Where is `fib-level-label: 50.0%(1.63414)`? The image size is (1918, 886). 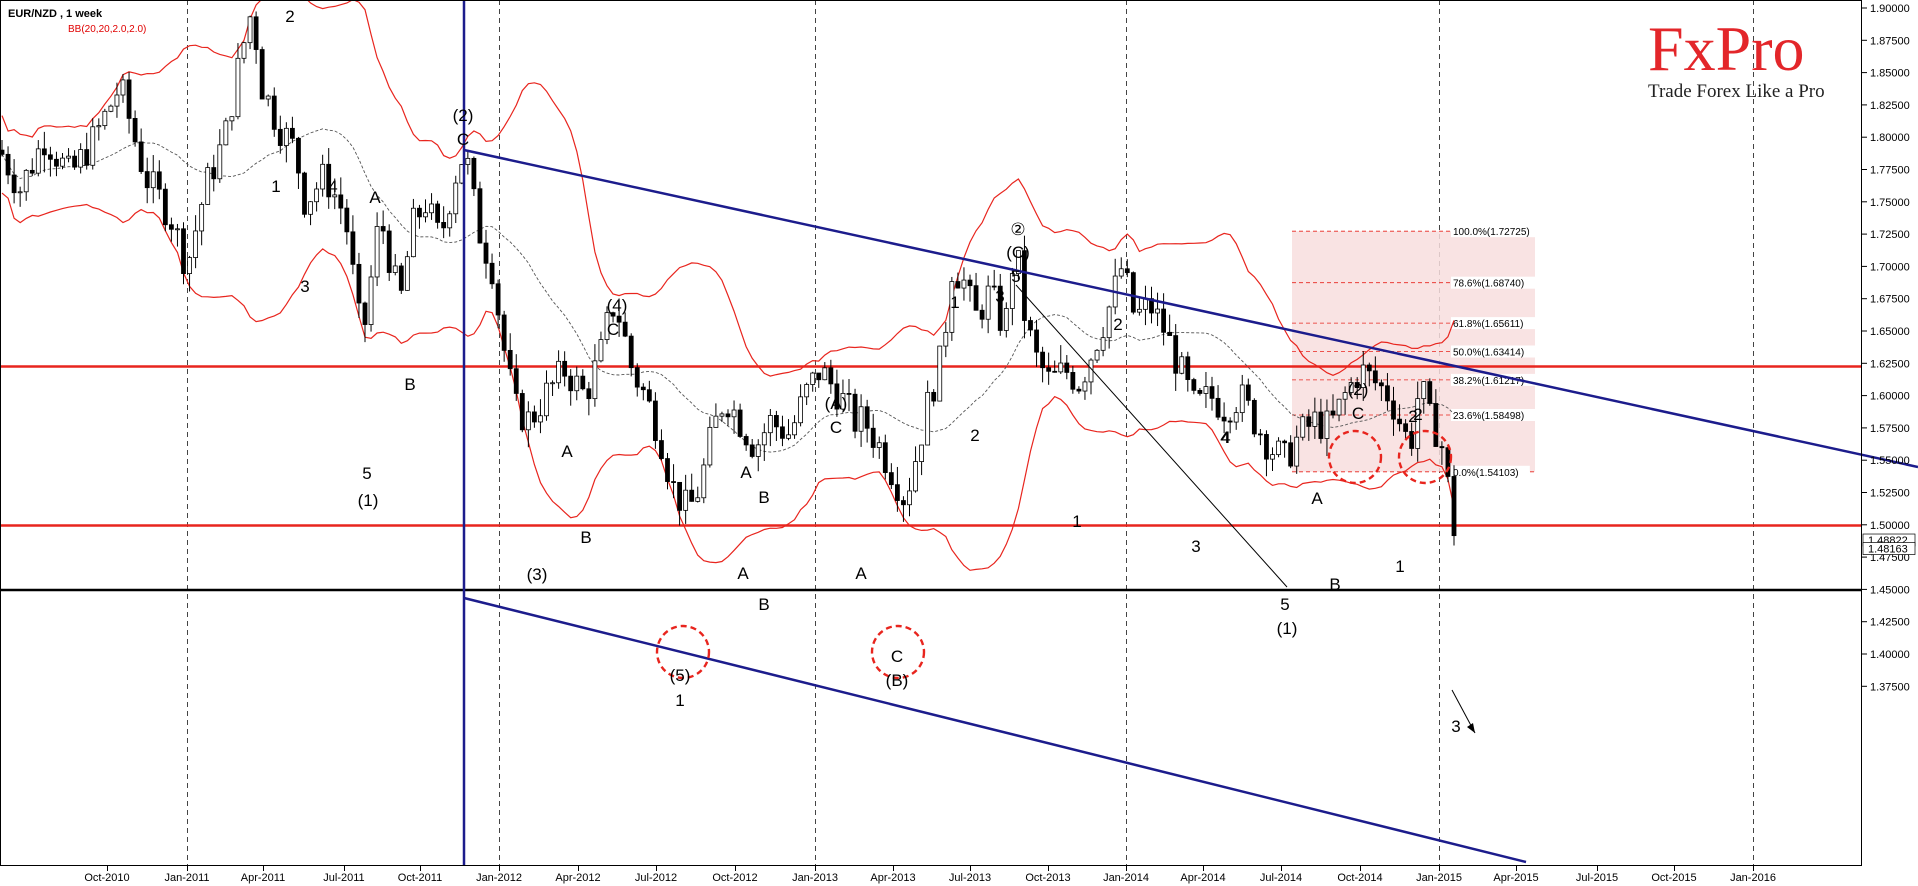 fib-level-label: 50.0%(1.63414) is located at coordinates (1488, 352).